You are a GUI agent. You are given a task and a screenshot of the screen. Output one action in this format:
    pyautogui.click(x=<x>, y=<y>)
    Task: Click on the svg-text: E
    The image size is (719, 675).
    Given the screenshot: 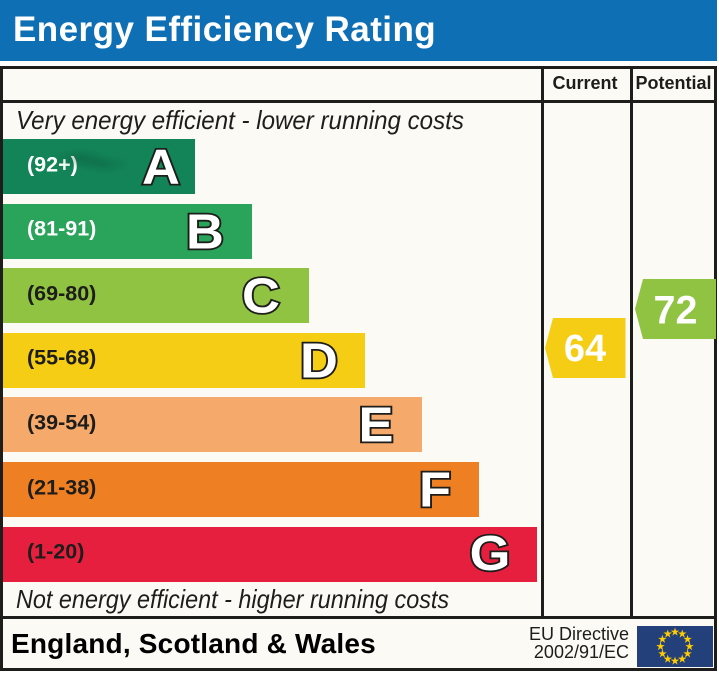 What is the action you would take?
    pyautogui.click(x=376, y=424)
    